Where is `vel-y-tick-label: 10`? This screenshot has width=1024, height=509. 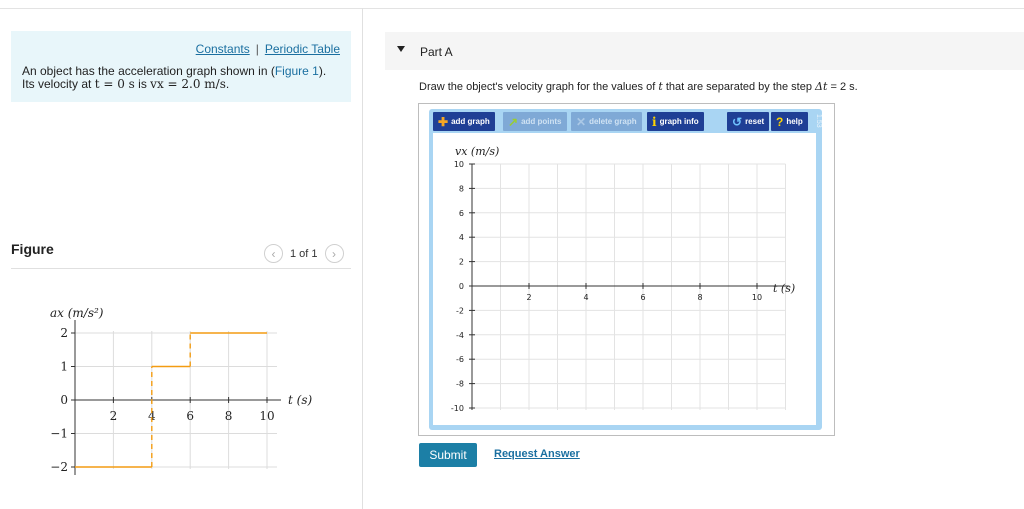
vel-y-tick-label: 10 is located at coordinates (459, 164).